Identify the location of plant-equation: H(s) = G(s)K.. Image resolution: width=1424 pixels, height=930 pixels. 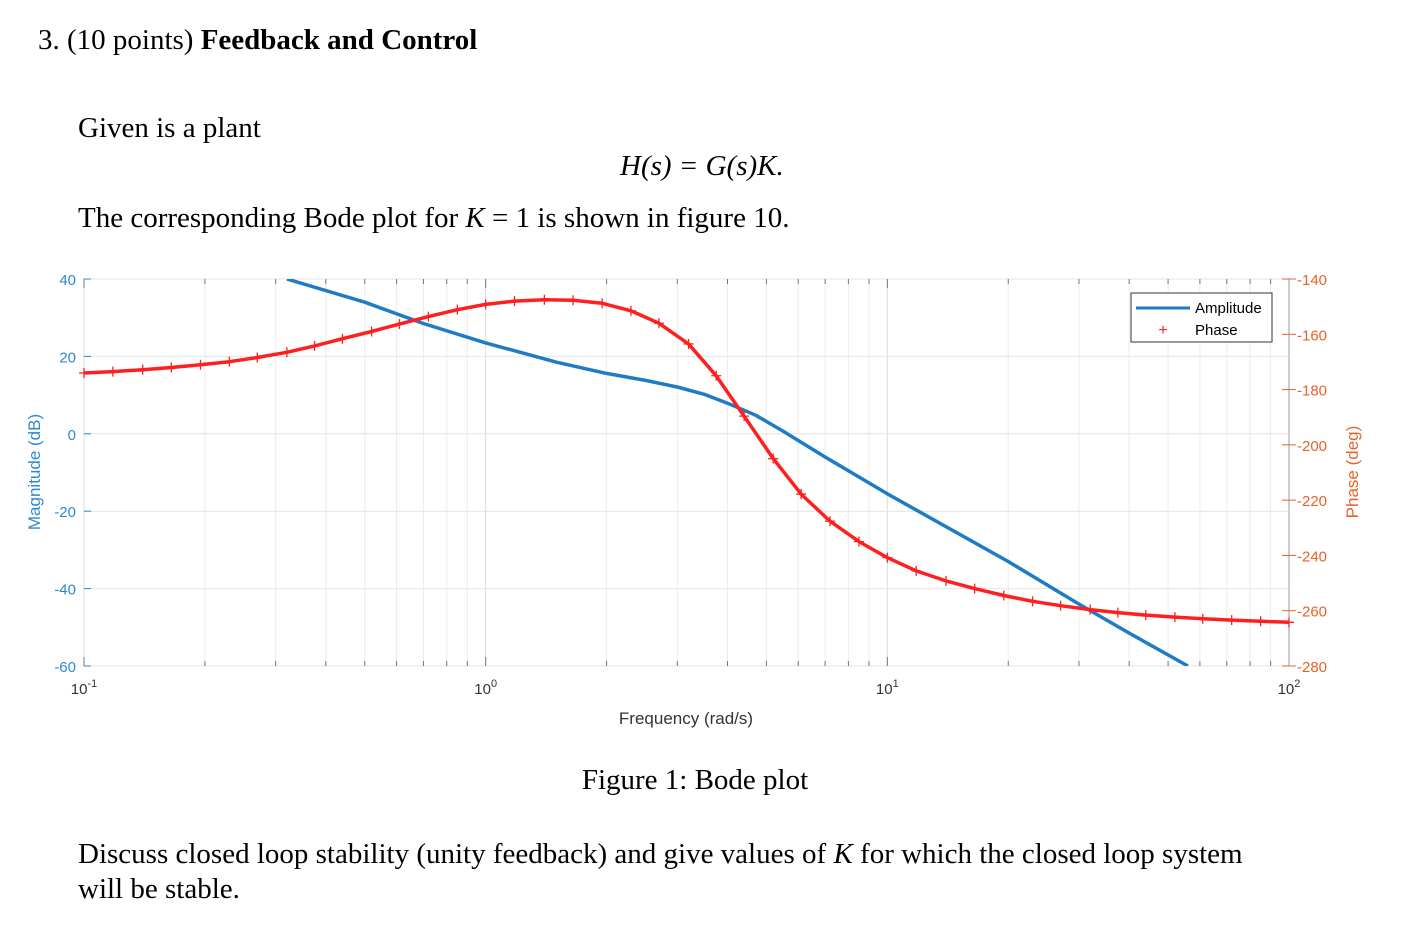
(702, 166).